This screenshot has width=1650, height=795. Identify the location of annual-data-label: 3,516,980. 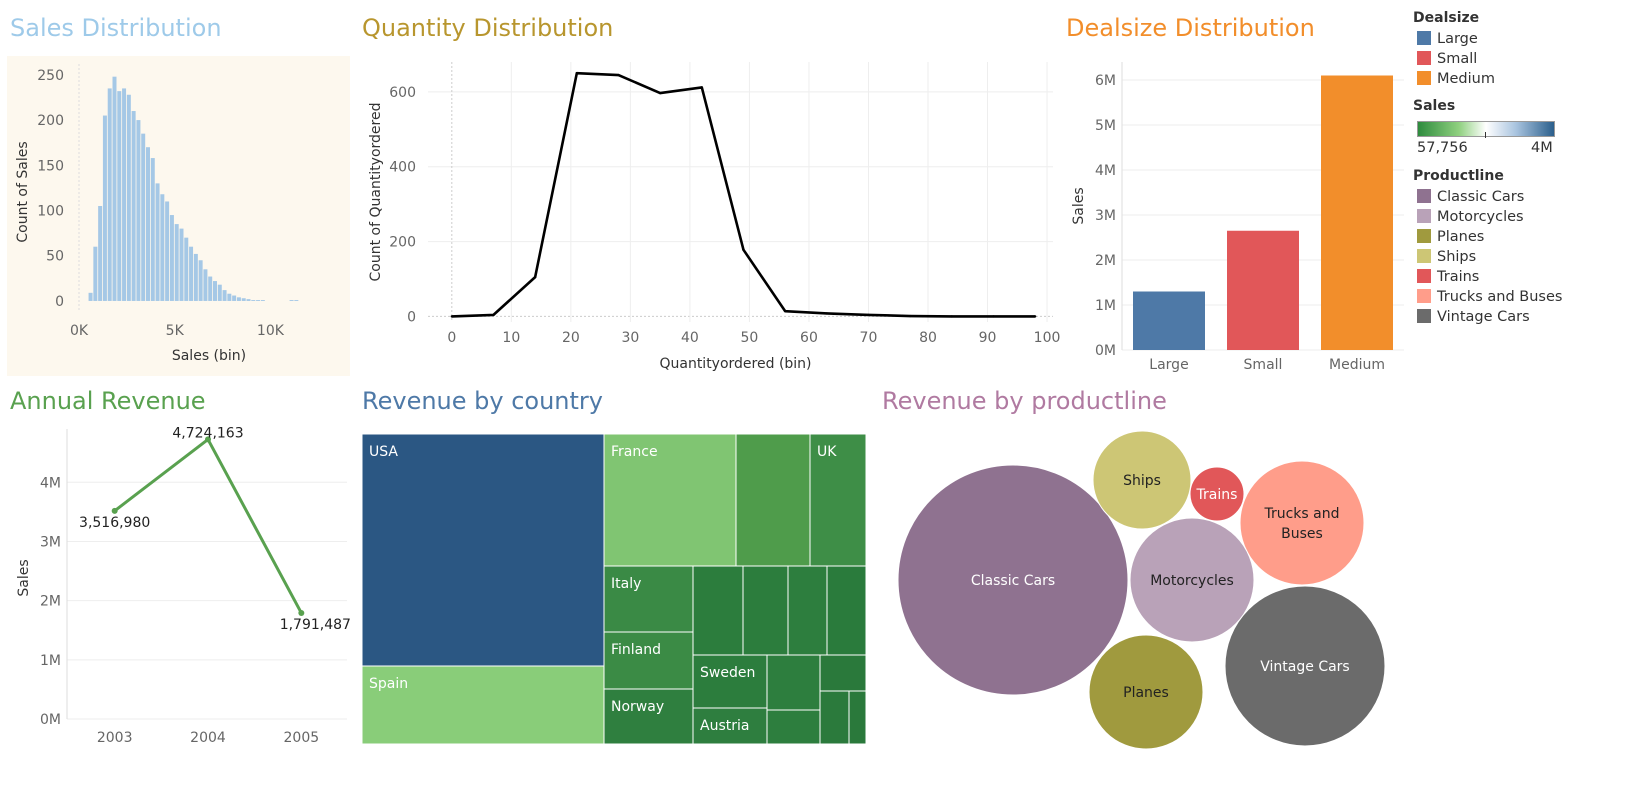
(114, 523).